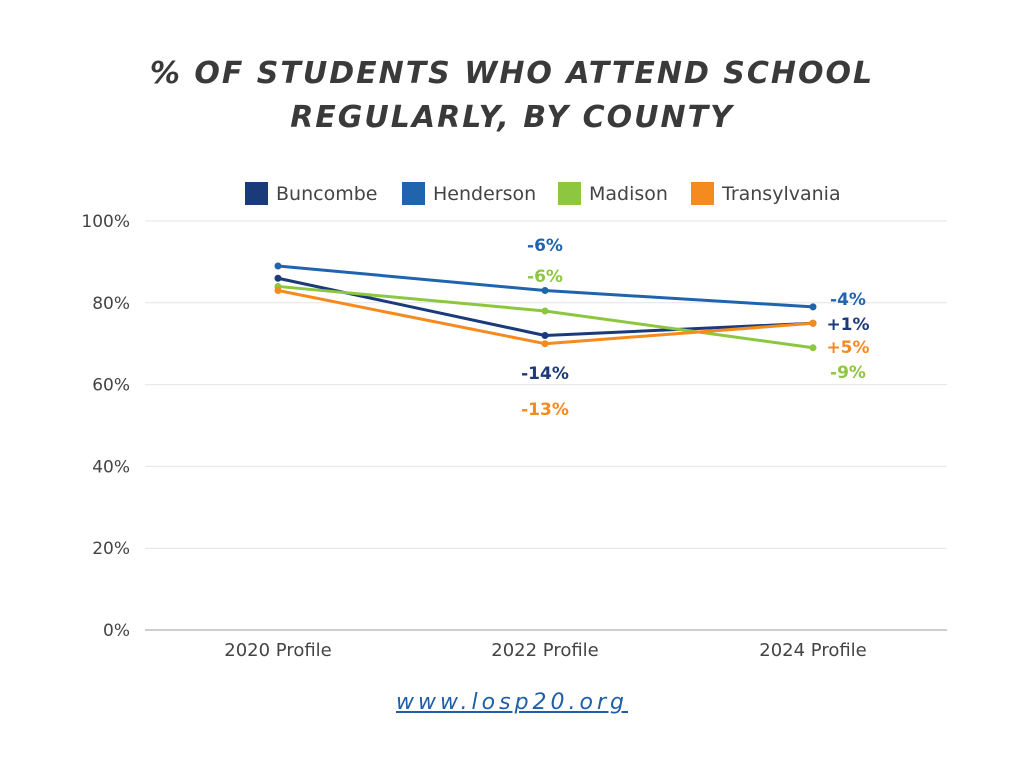 The height and width of the screenshot is (768, 1024). Describe the element at coordinates (848, 300) in the screenshot. I see `annotation-henderson: -4%` at that location.